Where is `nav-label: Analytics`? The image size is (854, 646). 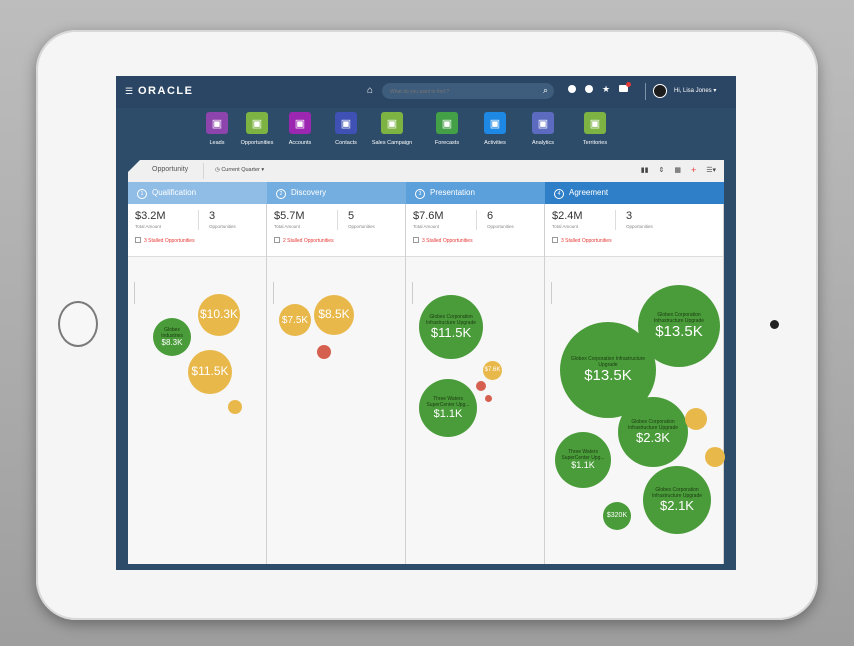
nav-label: Analytics is located at coordinates (542, 143).